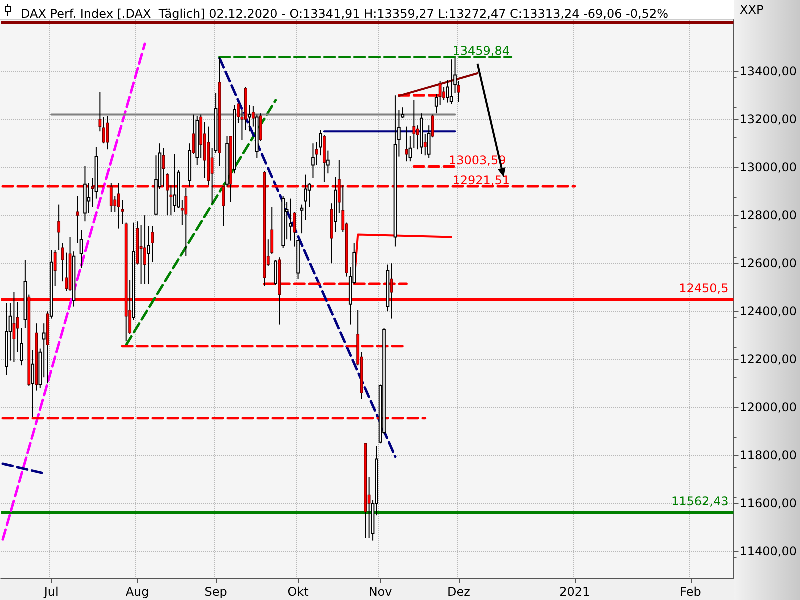 This screenshot has width=800, height=600. What do you see at coordinates (216, 592) in the screenshot?
I see `x-tick-label: Sep` at bounding box center [216, 592].